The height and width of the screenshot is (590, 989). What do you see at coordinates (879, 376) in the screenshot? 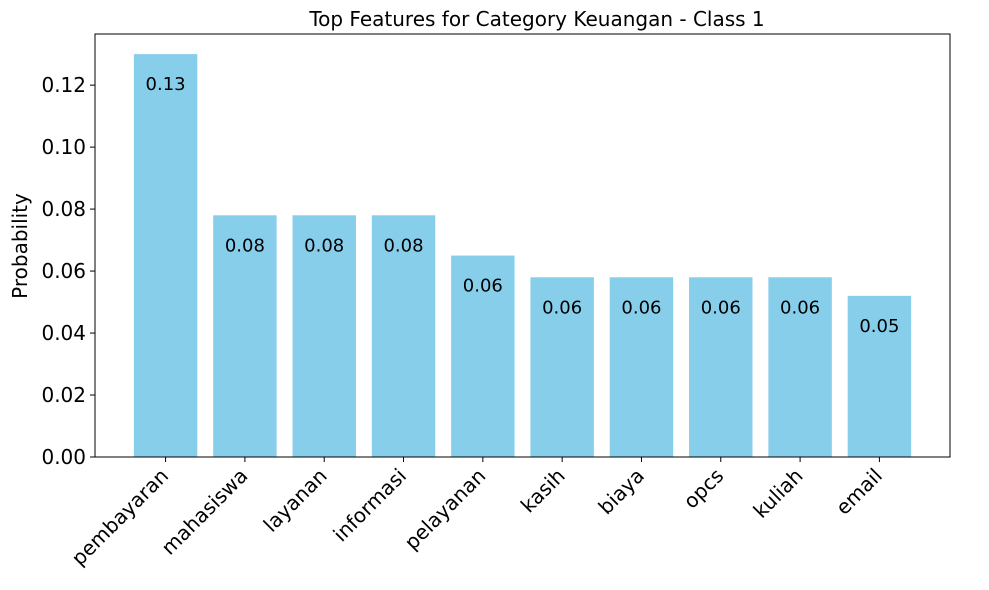
I see `bar-email` at bounding box center [879, 376].